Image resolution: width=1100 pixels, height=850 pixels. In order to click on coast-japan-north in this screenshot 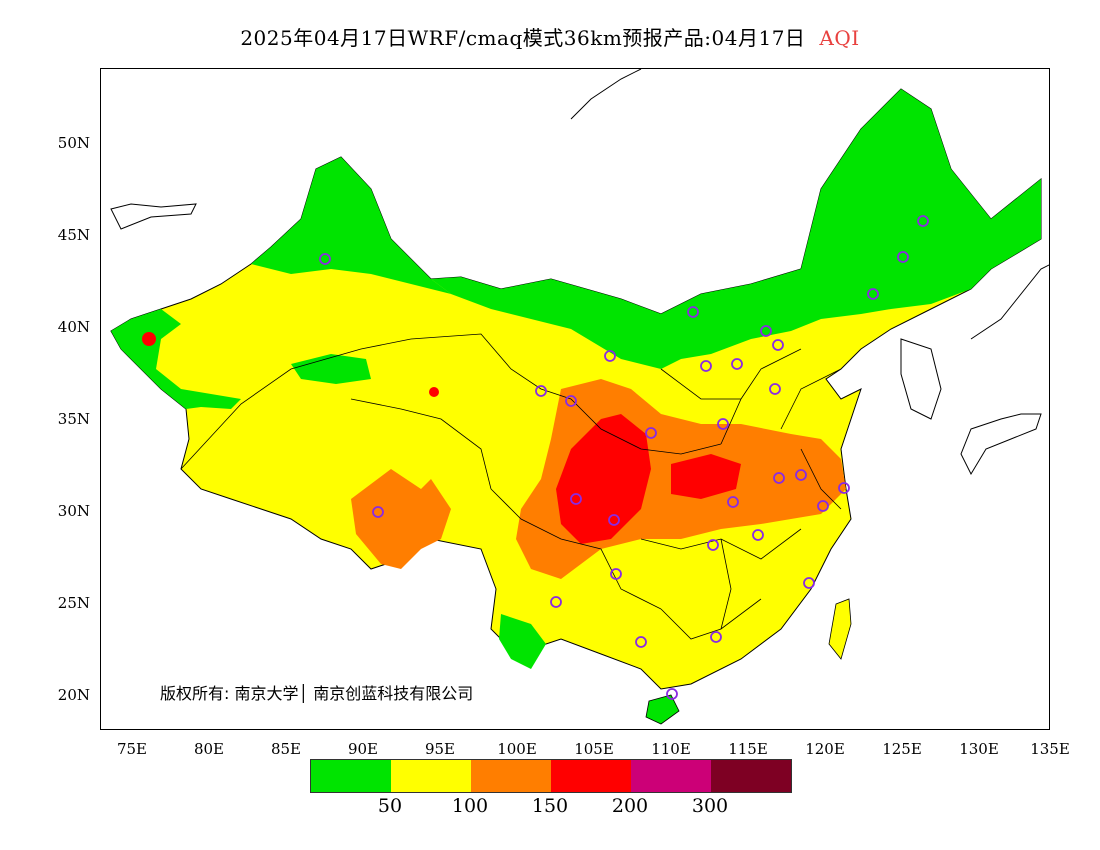, I will do `click(1009, 302)`.